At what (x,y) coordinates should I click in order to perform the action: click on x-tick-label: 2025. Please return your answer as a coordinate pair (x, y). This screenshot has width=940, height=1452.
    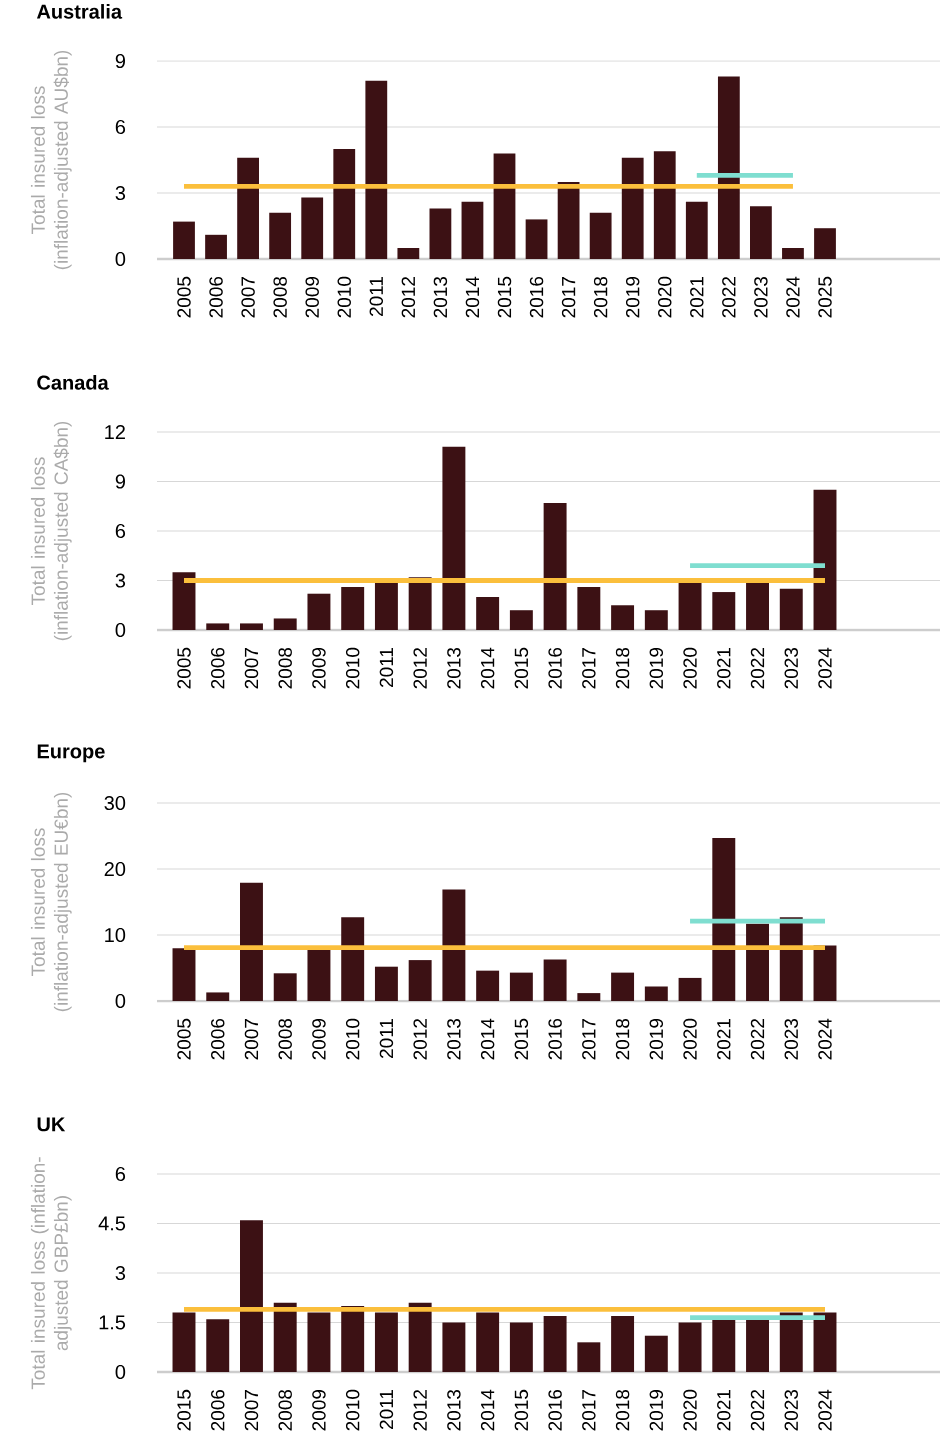
    Looking at the image, I should click on (825, 297).